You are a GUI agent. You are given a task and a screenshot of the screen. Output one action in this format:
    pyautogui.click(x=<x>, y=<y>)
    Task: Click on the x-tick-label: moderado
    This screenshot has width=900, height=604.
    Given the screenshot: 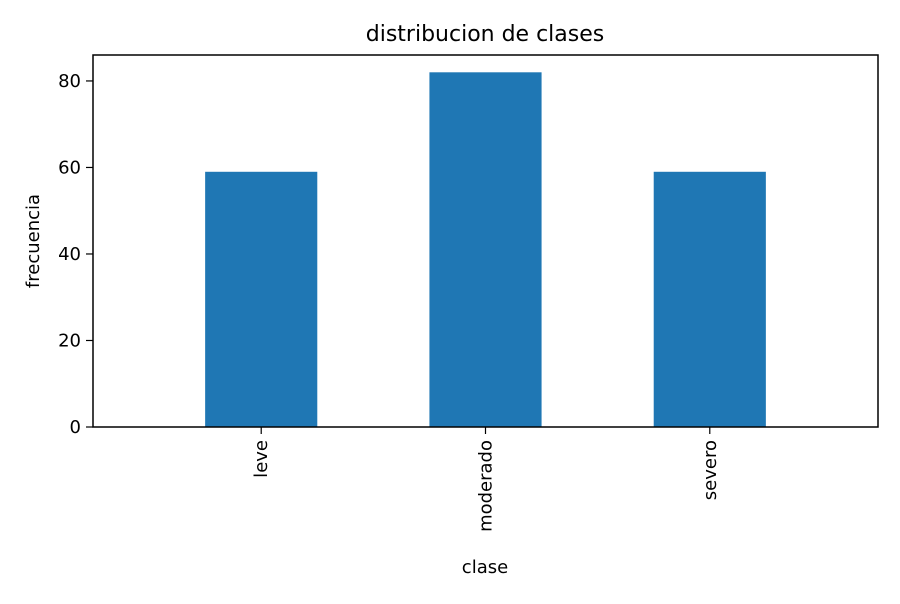 What is the action you would take?
    pyautogui.click(x=486, y=486)
    